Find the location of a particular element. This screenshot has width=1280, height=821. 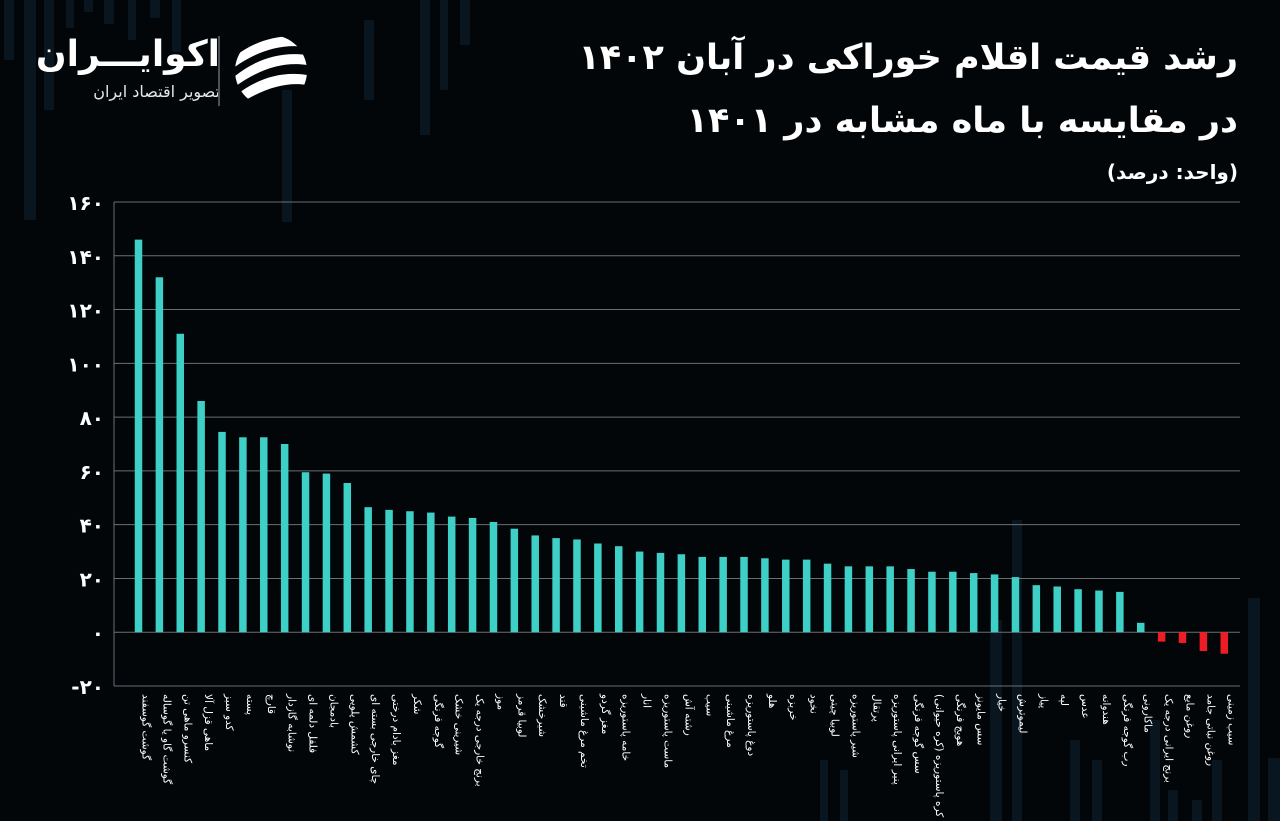

x-category-label: برنج خارجی درجه یک is located at coordinates (480, 740).